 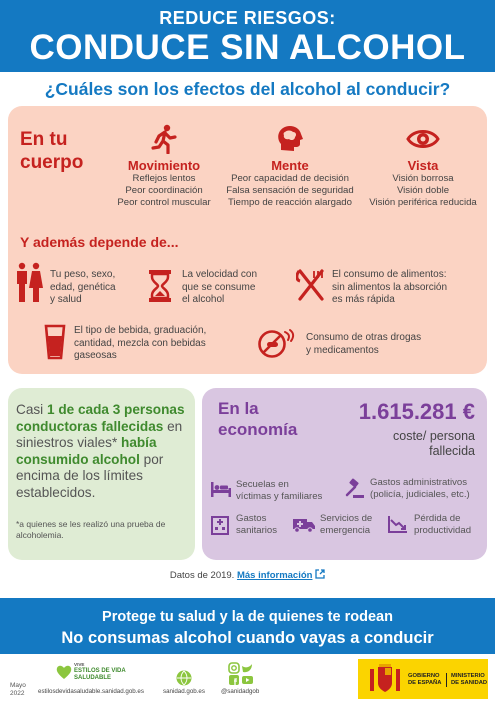 What do you see at coordinates (310, 285) in the screenshot?
I see `fork-knife-icon` at bounding box center [310, 285].